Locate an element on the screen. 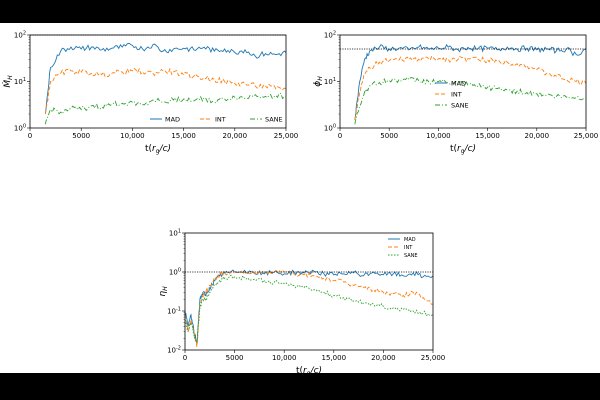 The image size is (600, 400). y-axis-label: ηH is located at coordinates (163, 291).